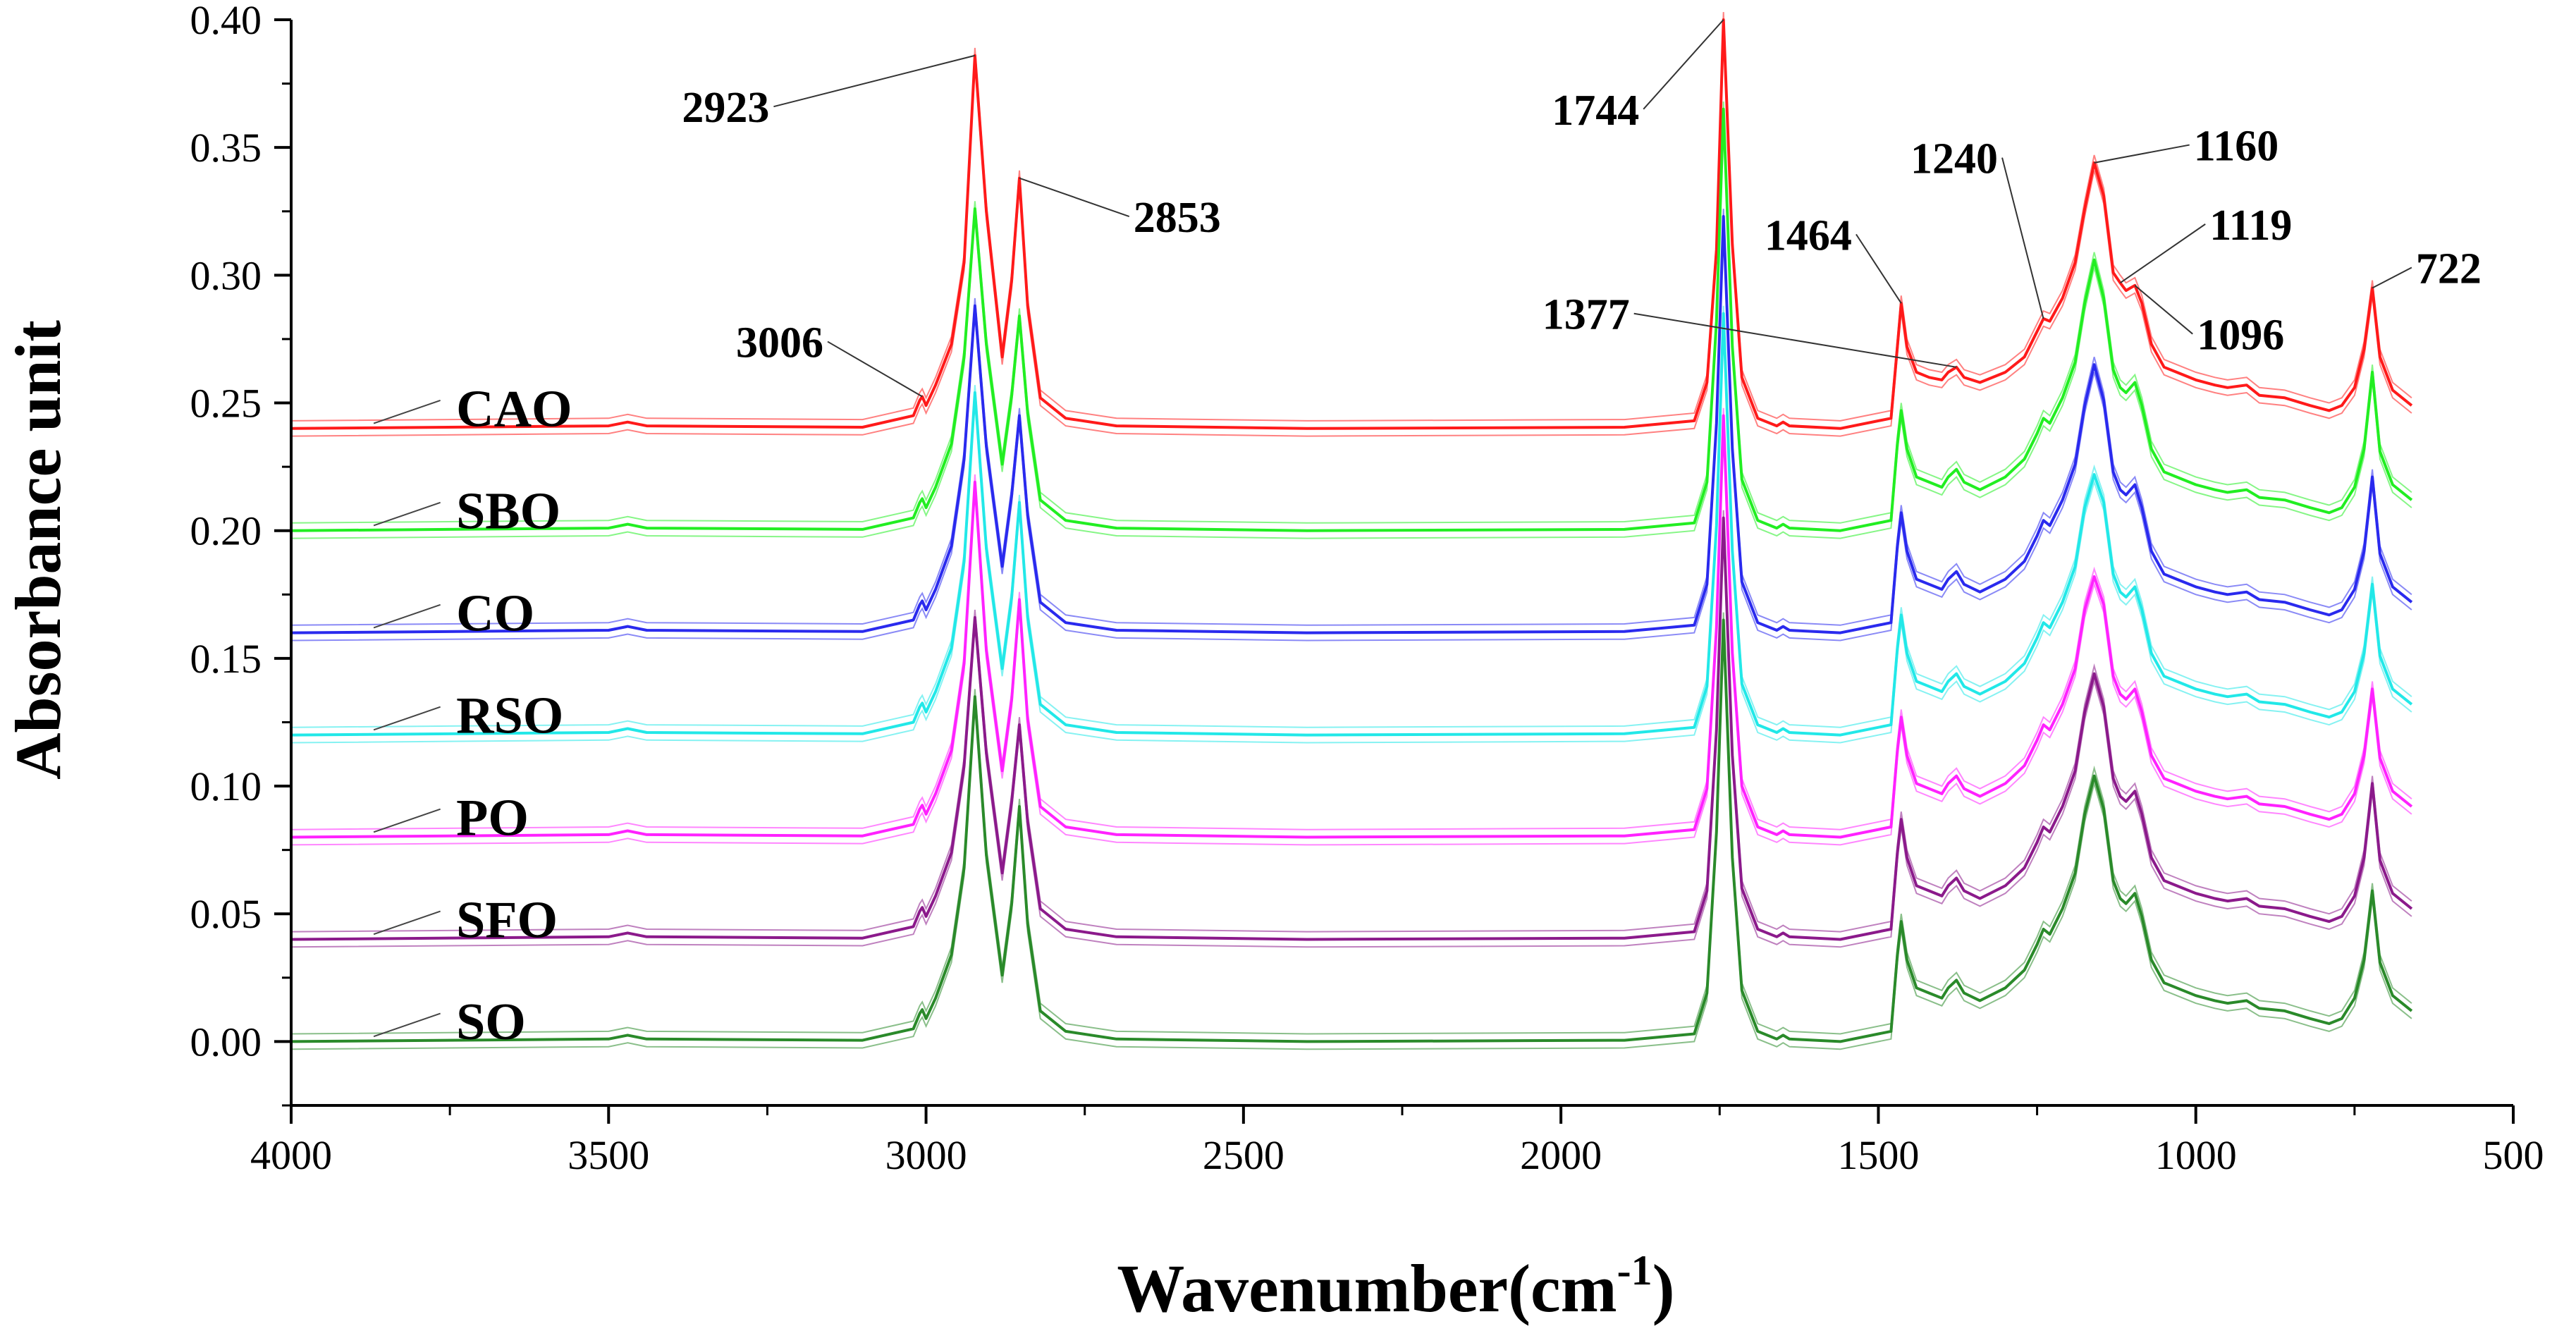 This screenshot has height=1343, width=2576. I want to click on y-tick-label: 0.30, so click(226, 275).